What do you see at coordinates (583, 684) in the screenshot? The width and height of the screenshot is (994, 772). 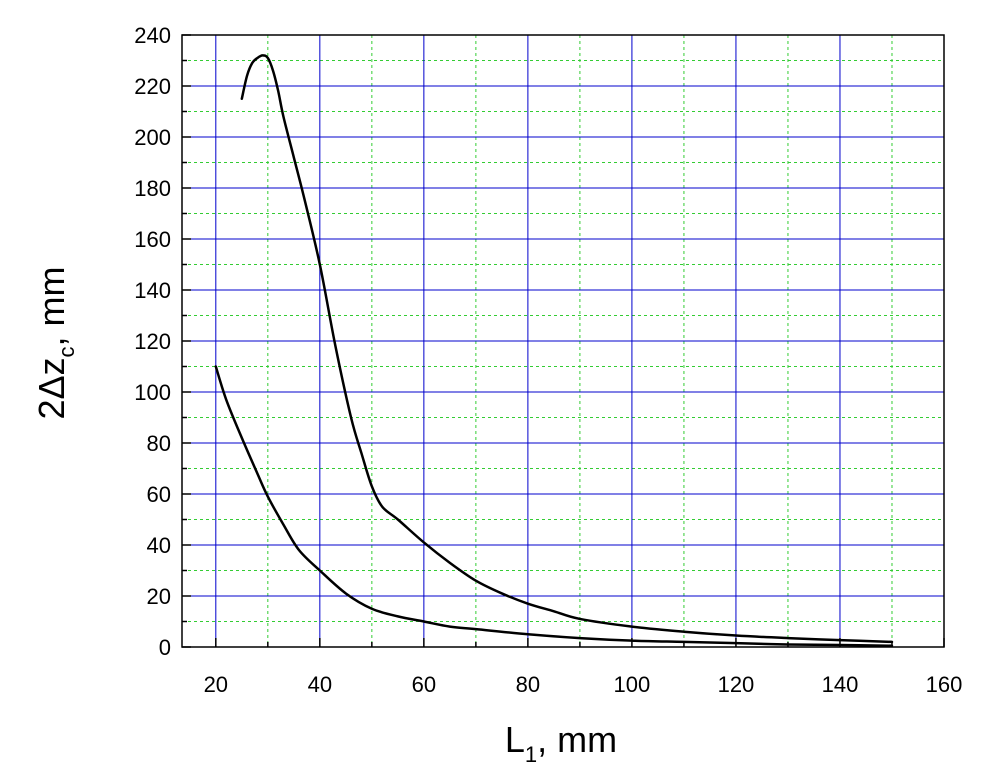 I see `x-tick-labels: 20 40 60 80 100 120 140 160` at bounding box center [583, 684].